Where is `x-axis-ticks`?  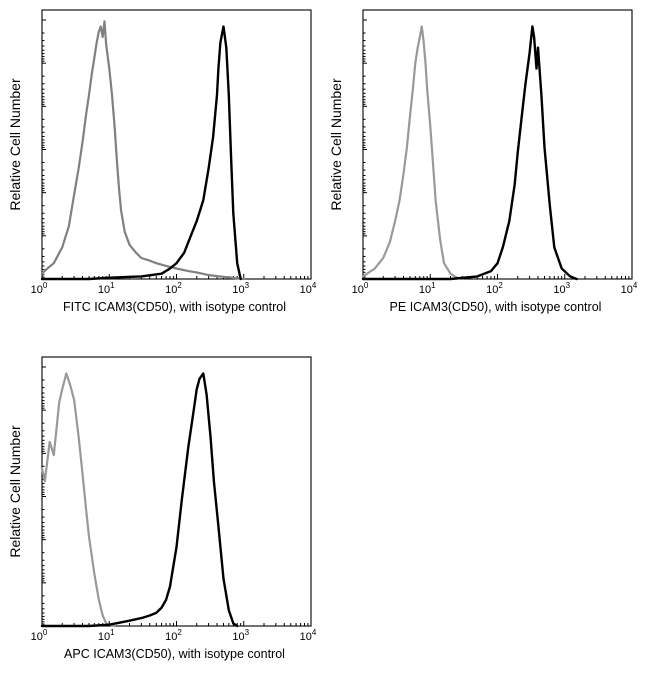 x-axis-ticks is located at coordinates (175, 276).